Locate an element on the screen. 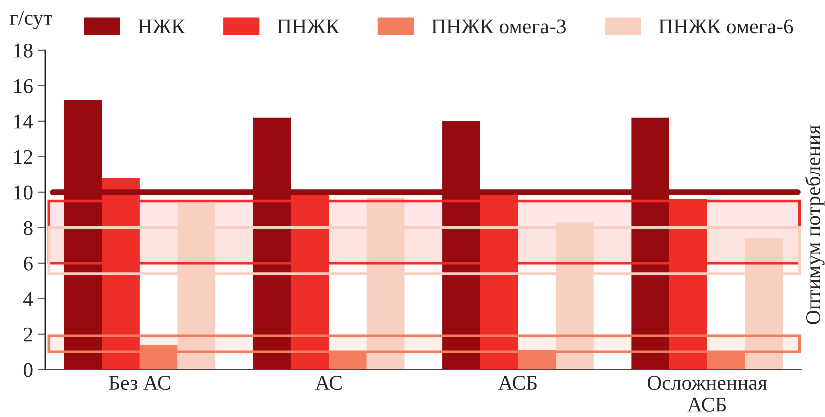 This screenshot has width=825, height=417. legend-label: ПНЖК is located at coordinates (309, 27).